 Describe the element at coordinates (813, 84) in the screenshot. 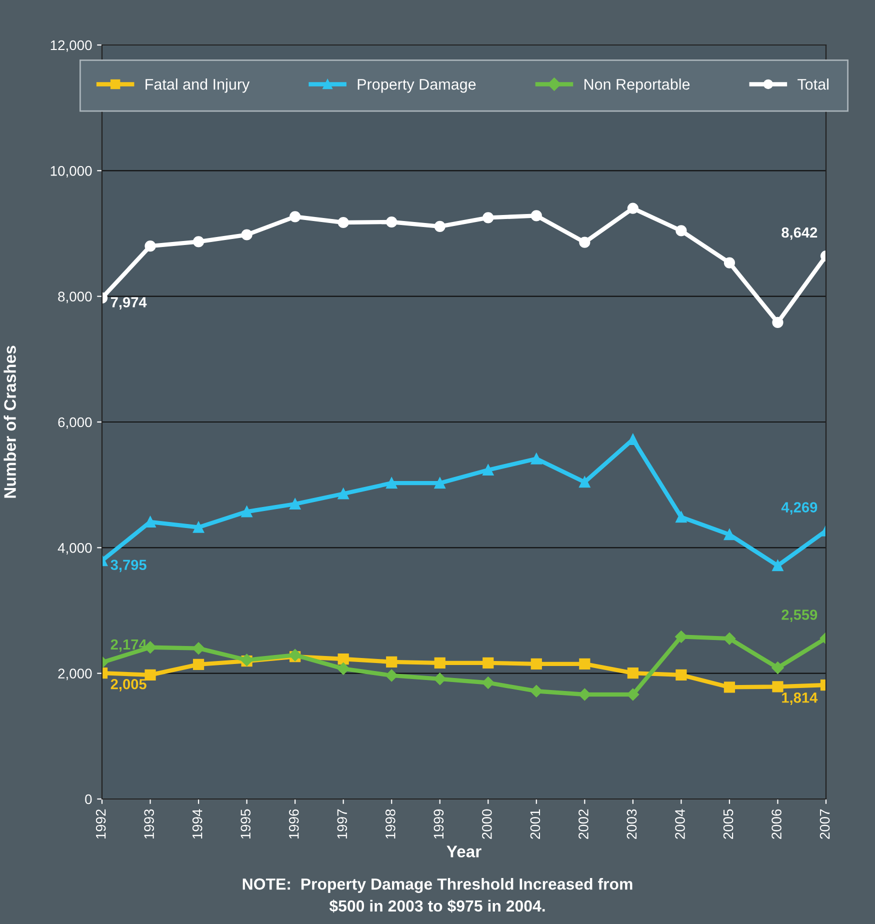

I see `legend-label: Total` at that location.